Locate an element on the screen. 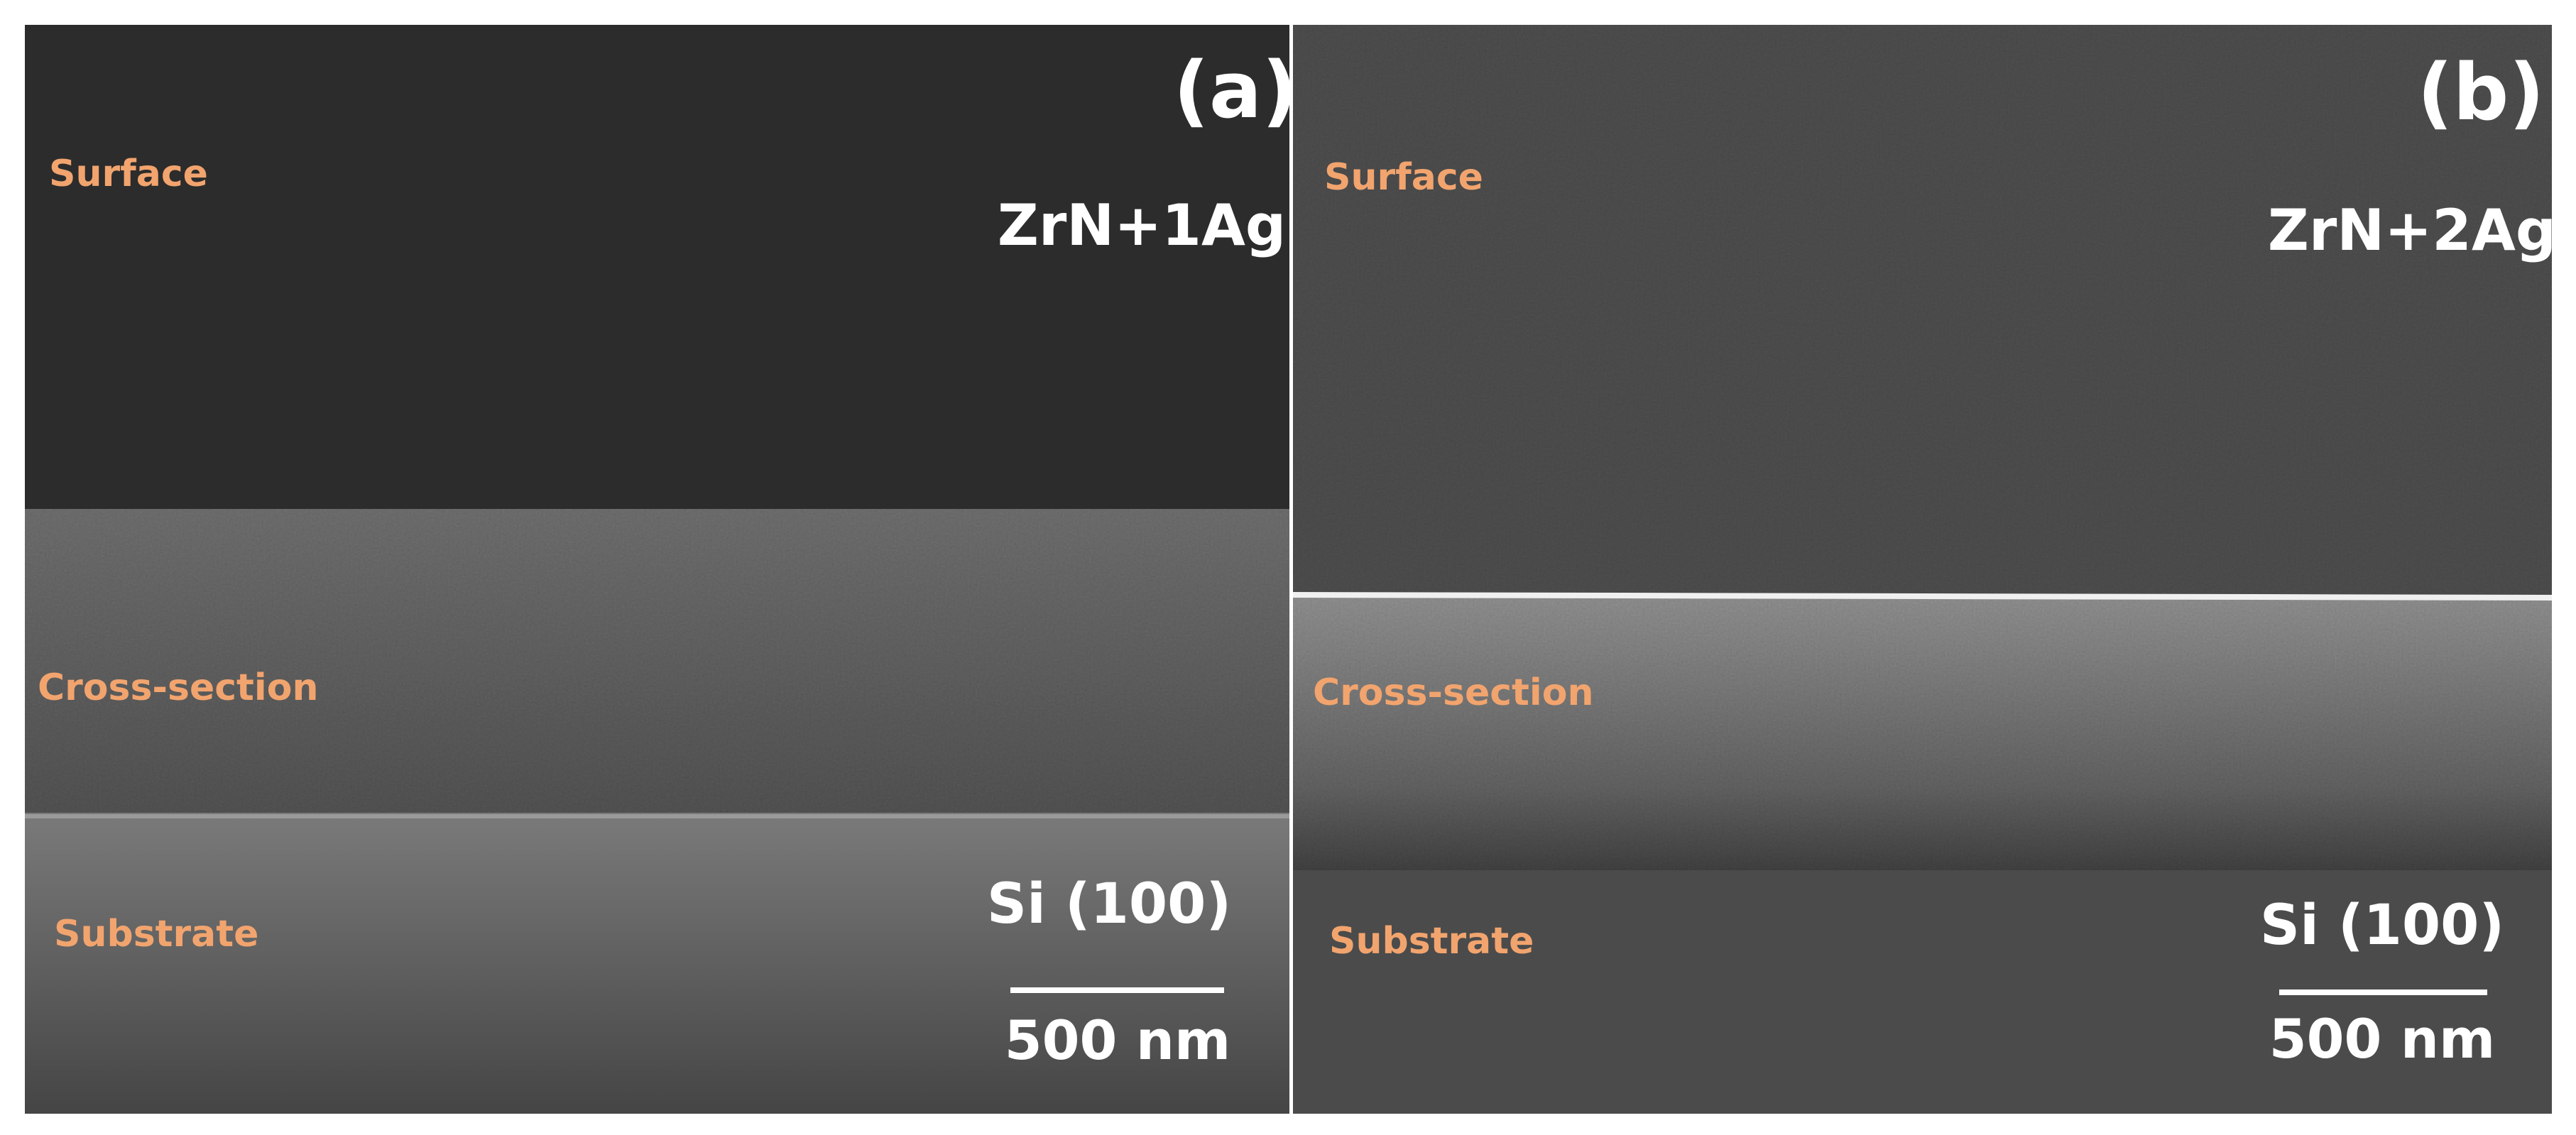  panel-label: (b) is located at coordinates (2480, 92).